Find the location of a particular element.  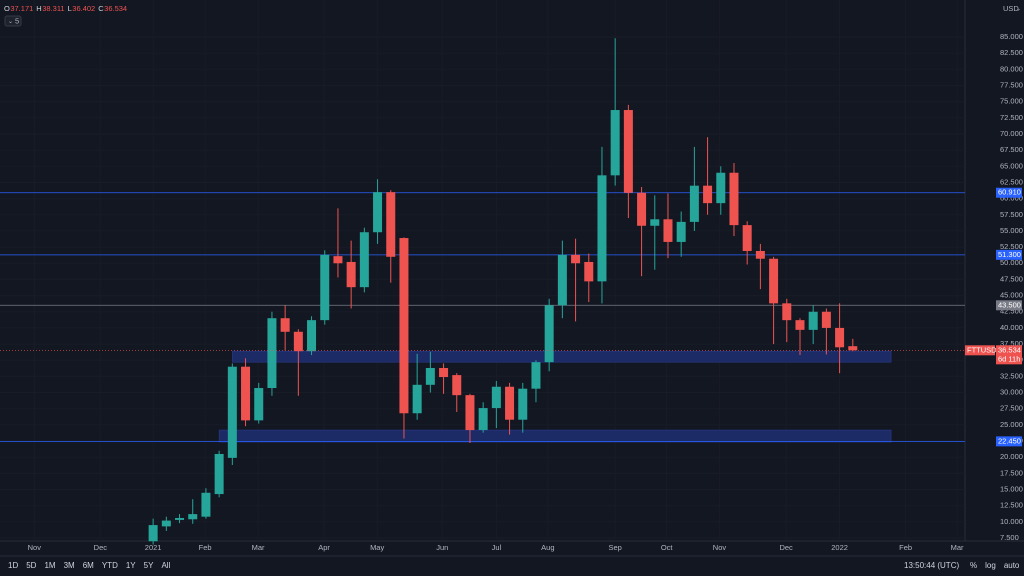

x-tick-label: Jun is located at coordinates (442, 547).